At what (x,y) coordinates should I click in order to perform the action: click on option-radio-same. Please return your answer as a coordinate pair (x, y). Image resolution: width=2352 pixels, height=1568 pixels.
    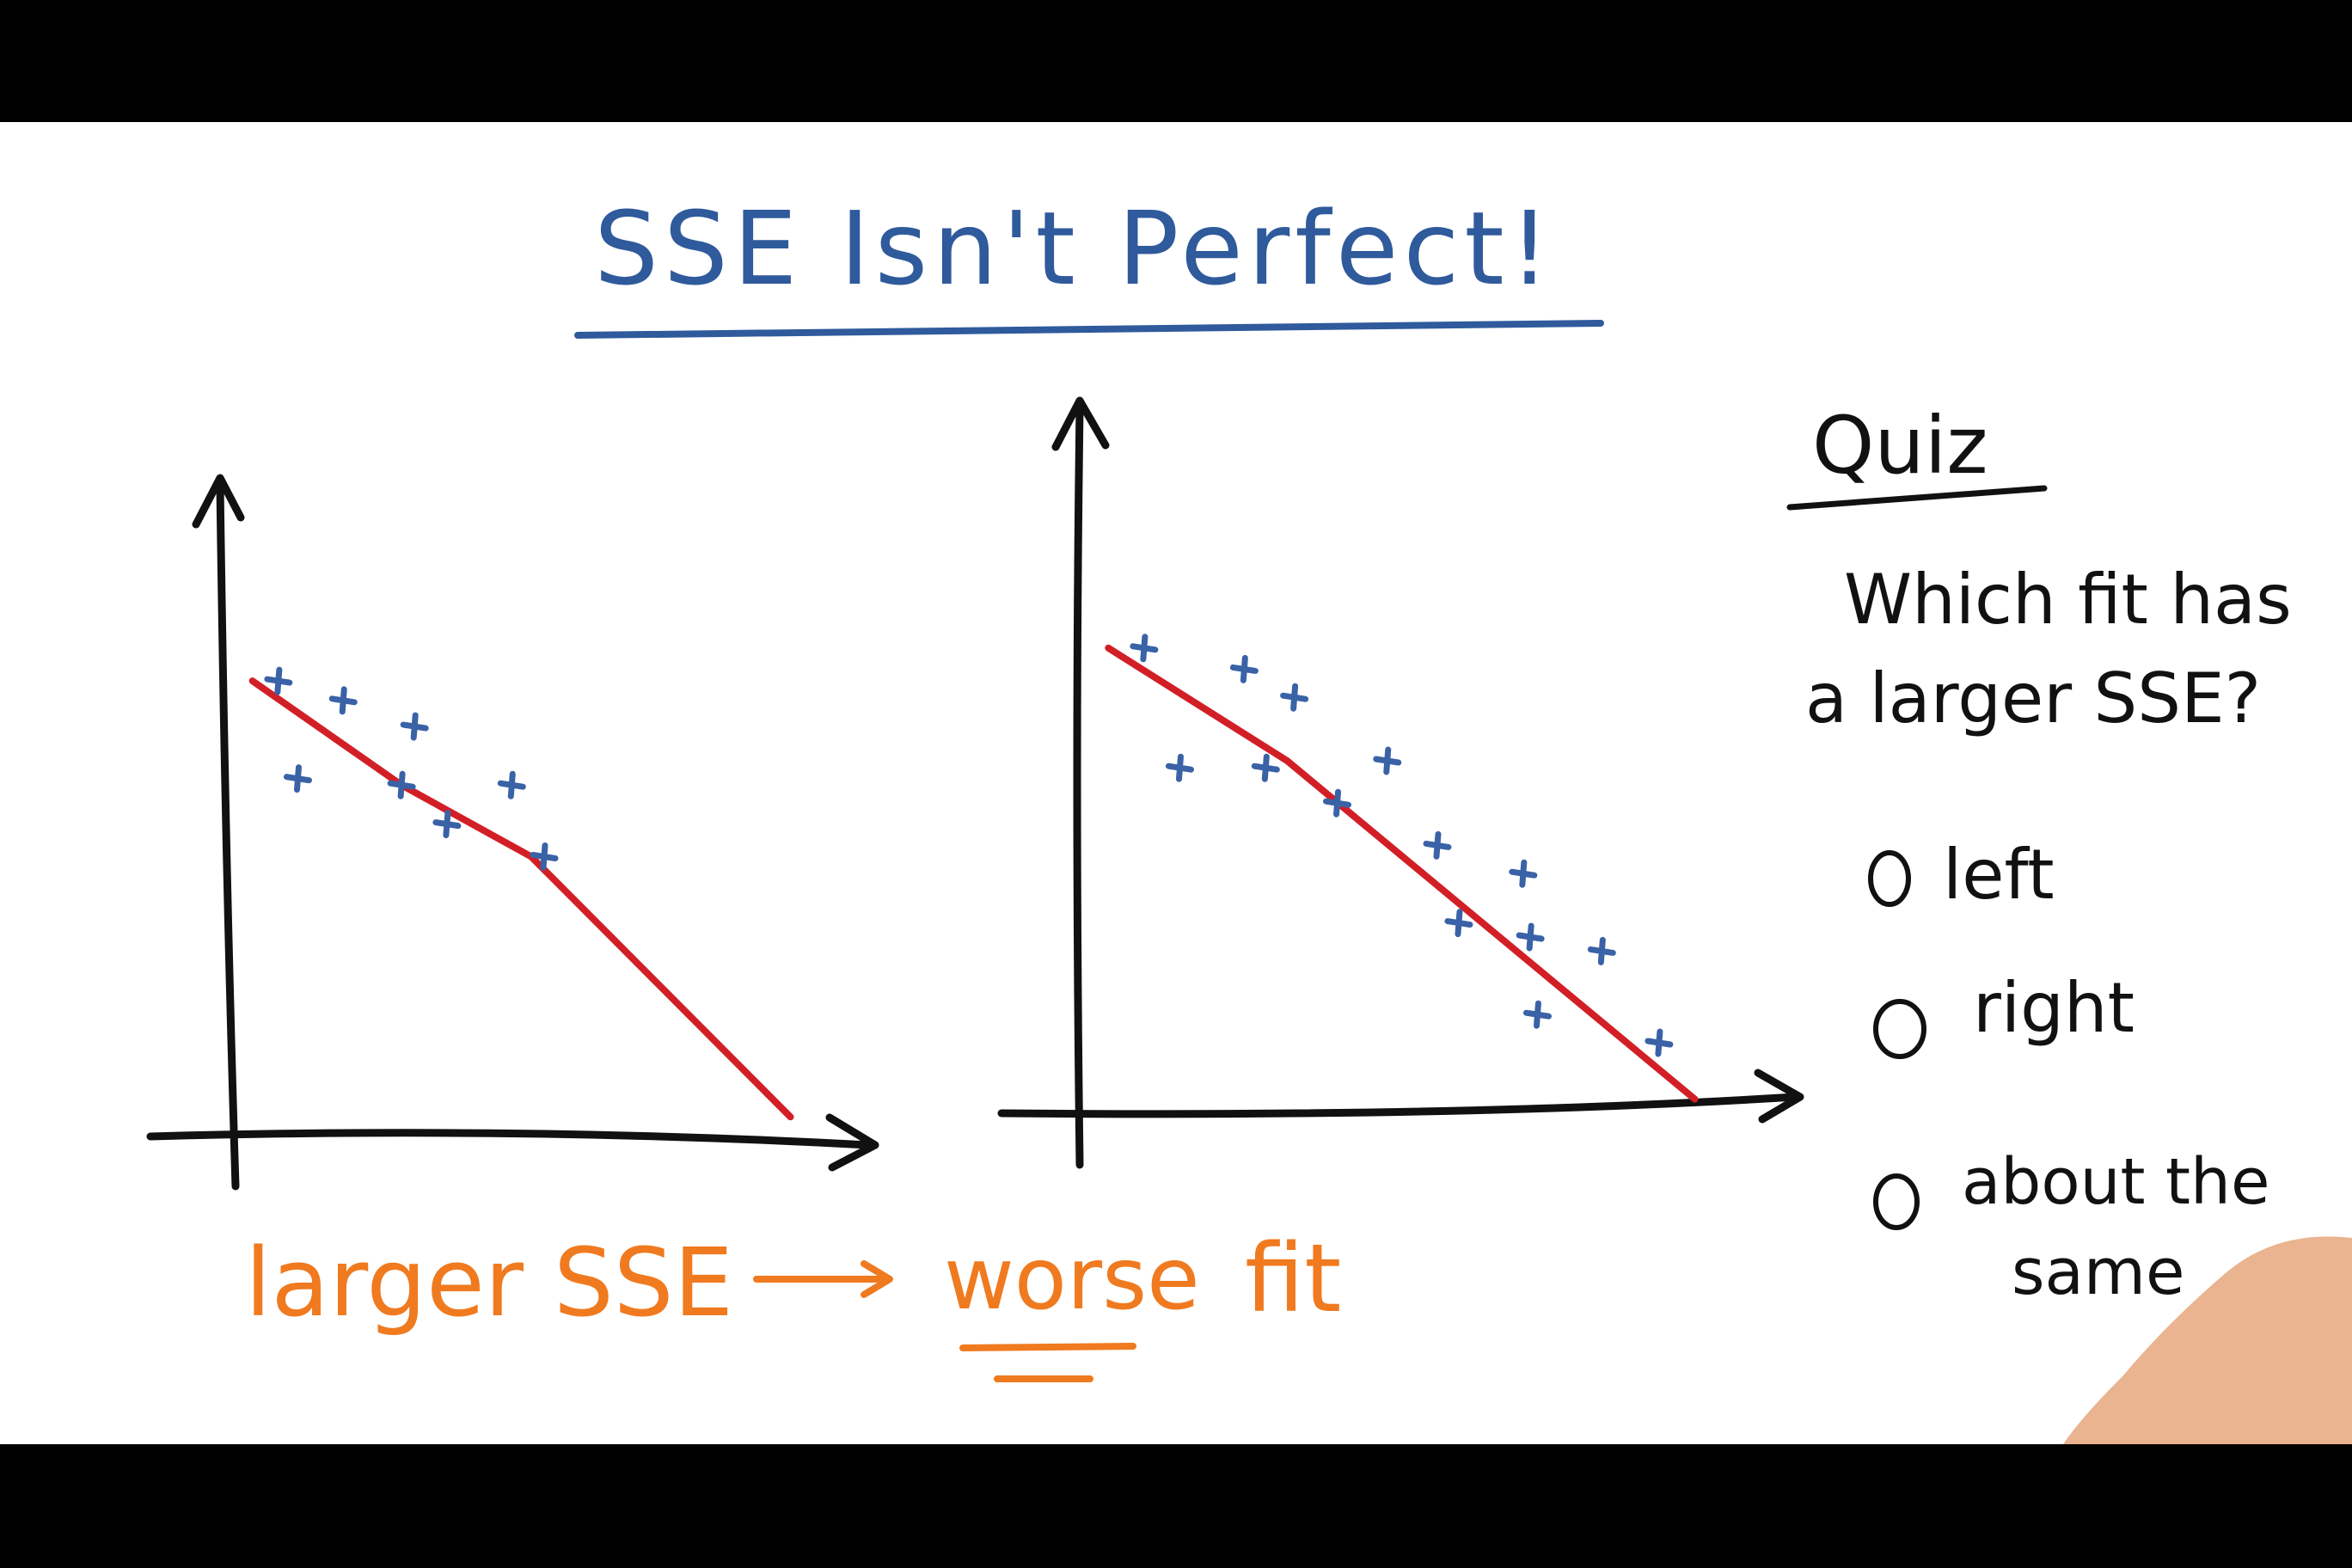
    Looking at the image, I should click on (1896, 1201).